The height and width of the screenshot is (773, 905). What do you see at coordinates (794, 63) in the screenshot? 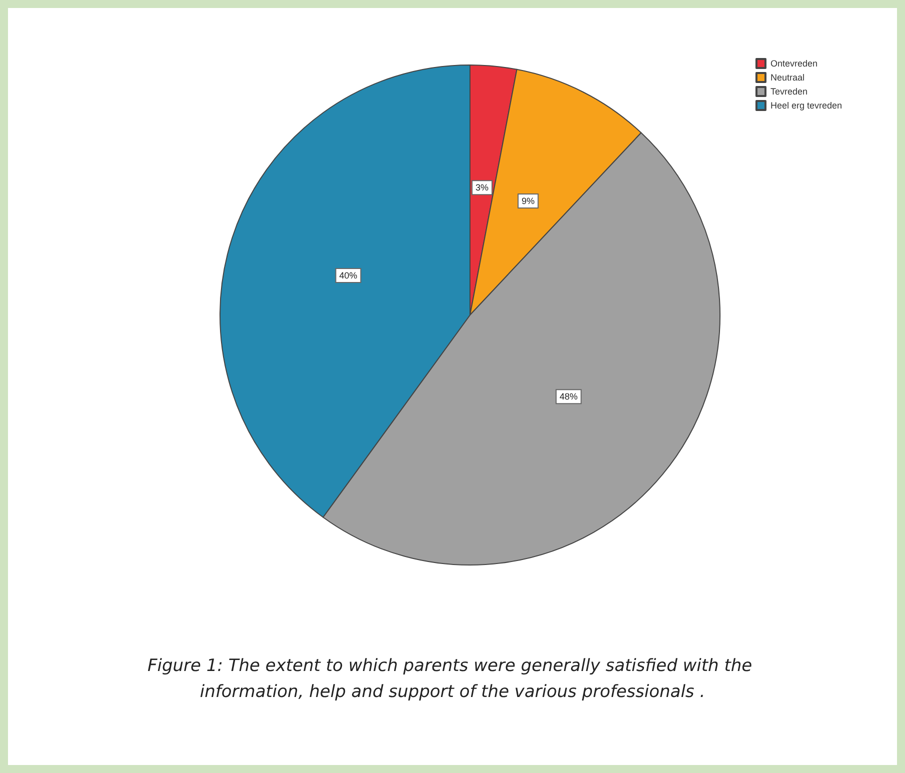
I see `legend-label: Ontevreden` at bounding box center [794, 63].